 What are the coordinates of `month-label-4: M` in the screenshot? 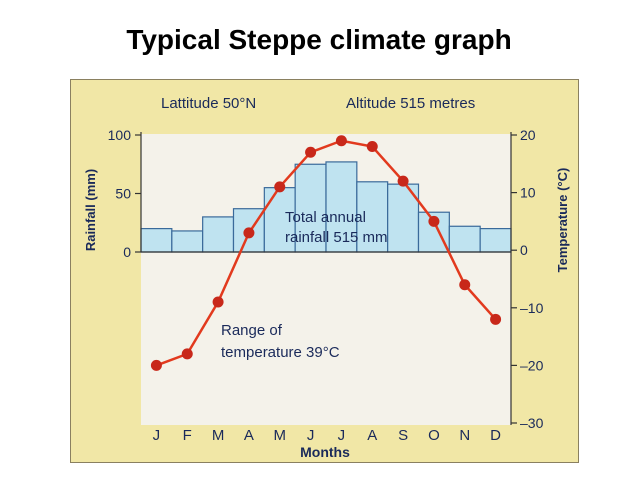 It's located at (280, 435).